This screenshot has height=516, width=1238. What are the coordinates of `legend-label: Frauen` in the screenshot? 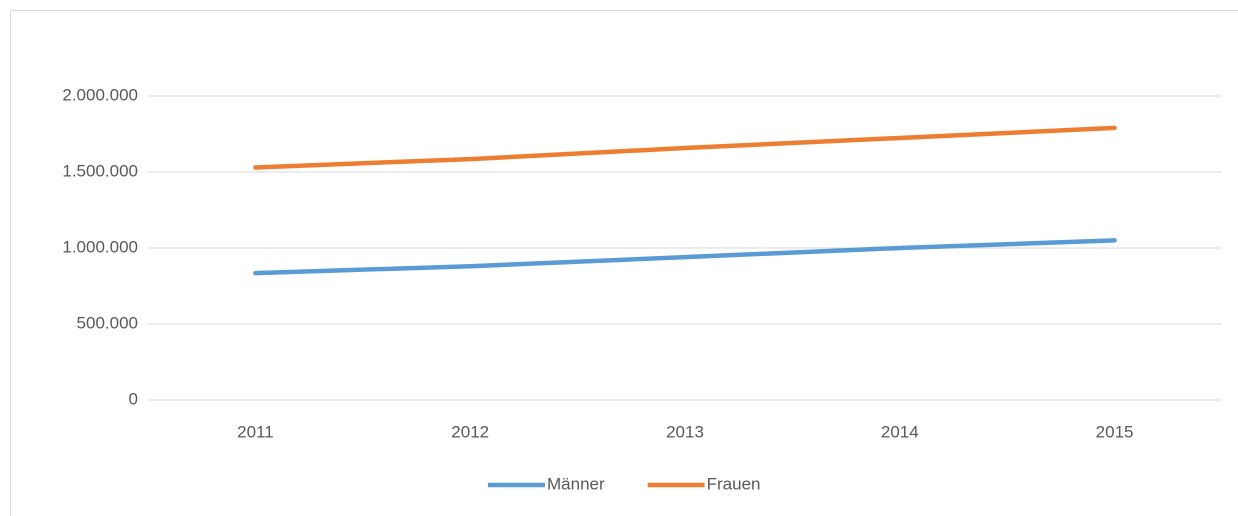 It's located at (734, 483).